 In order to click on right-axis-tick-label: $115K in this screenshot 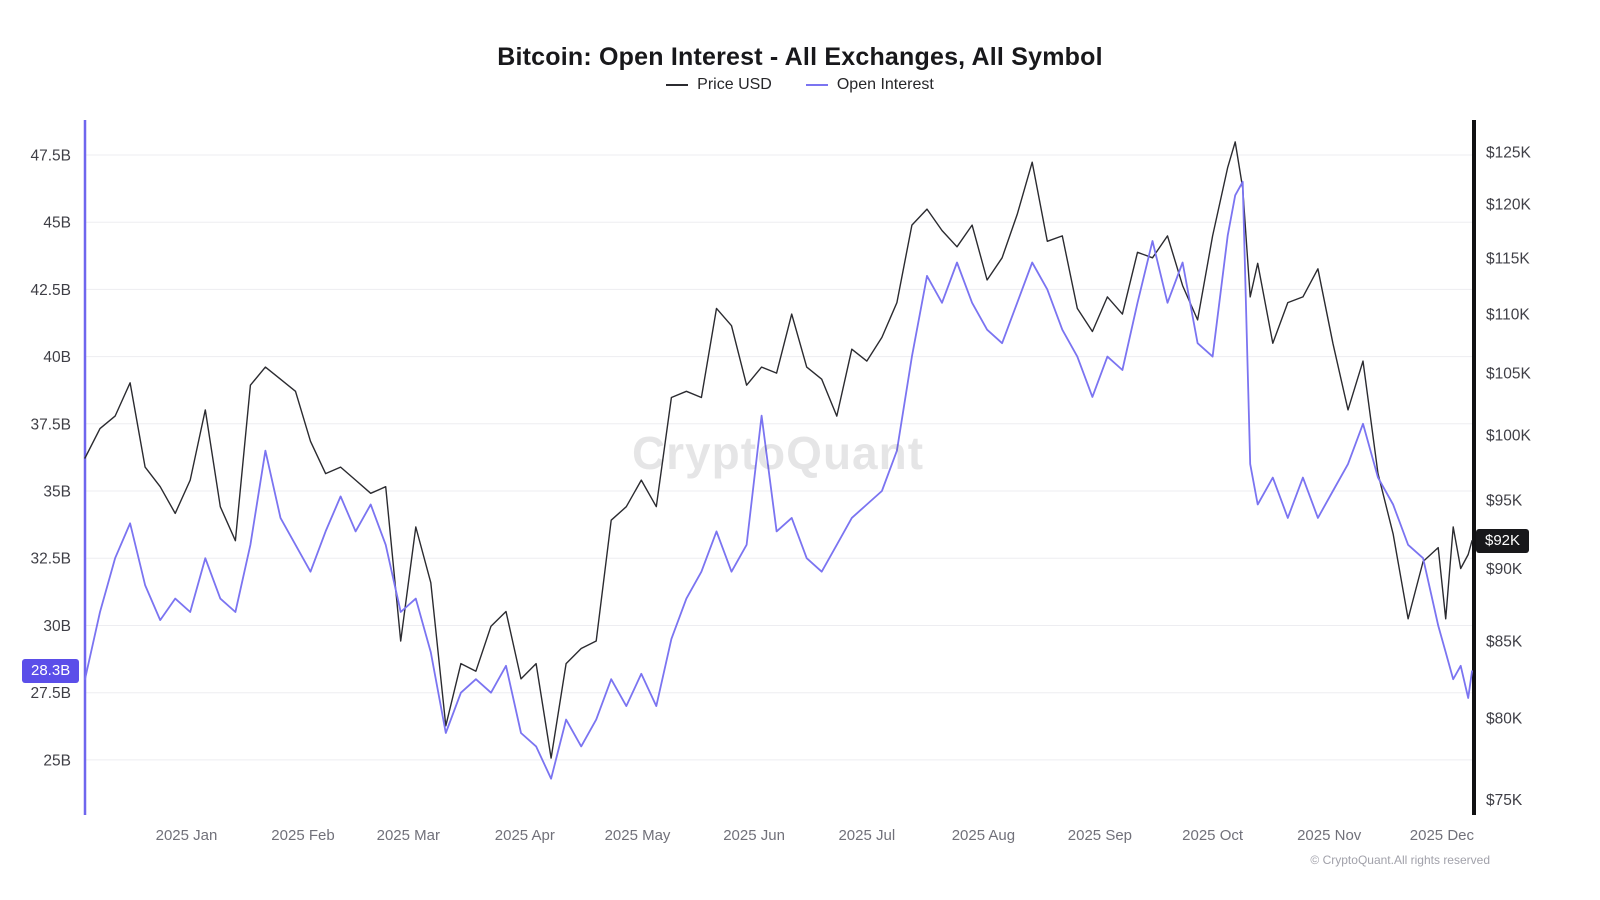, I will do `click(1508, 258)`.